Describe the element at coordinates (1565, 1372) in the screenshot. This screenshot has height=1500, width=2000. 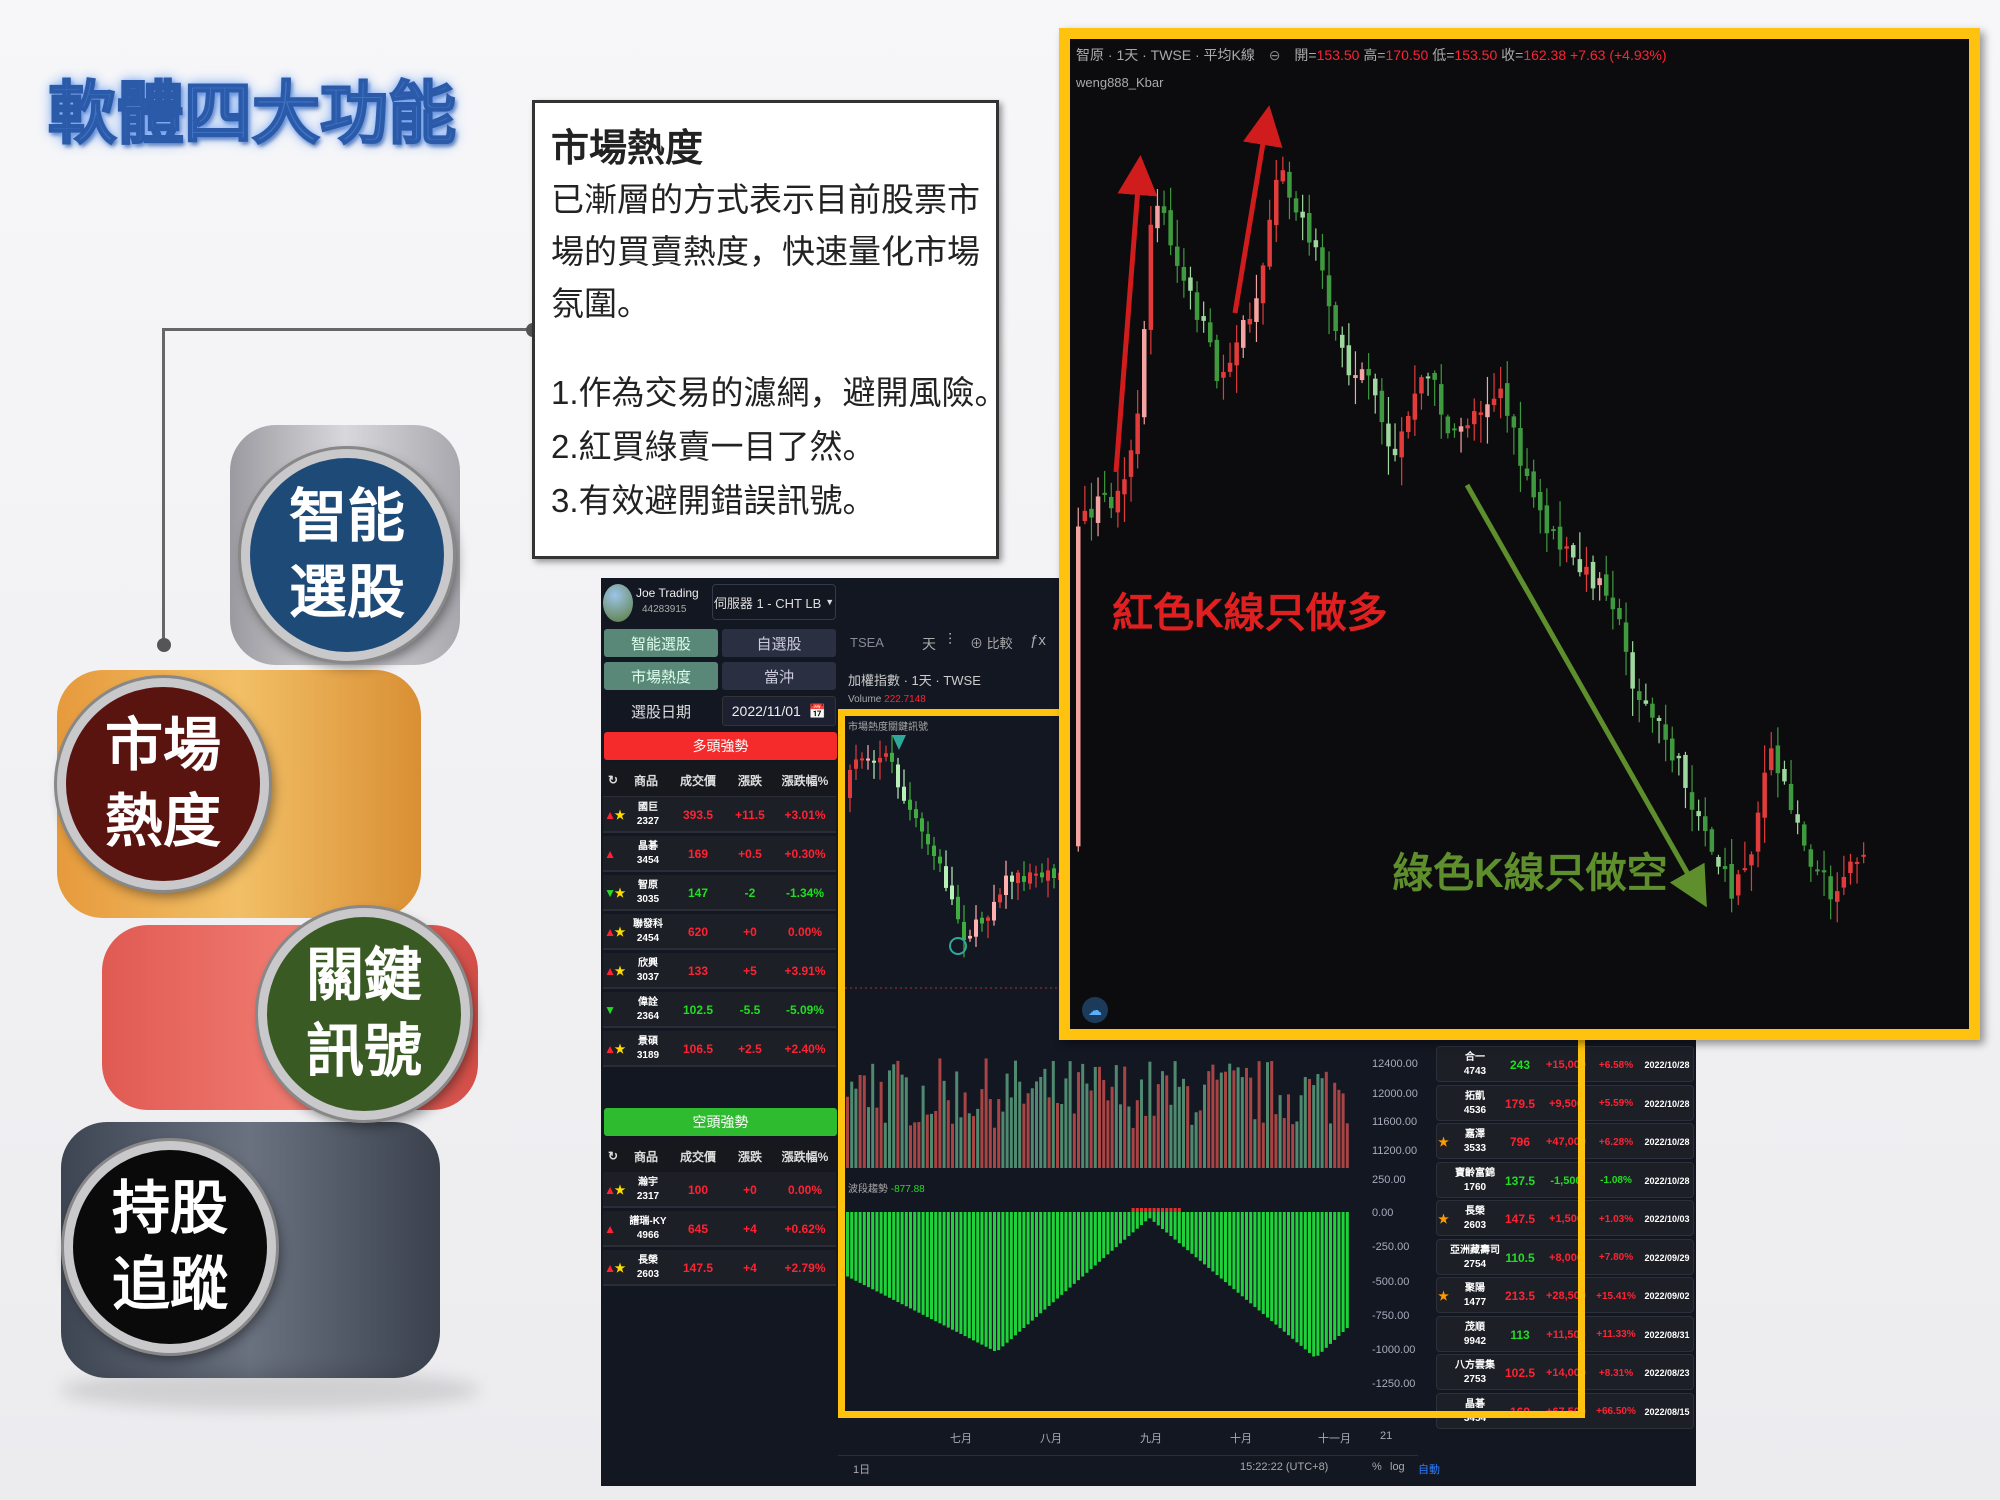
I see `watch-row: 八方雲集 2753 102.5 +14,000 +8.31% 2022/08/23` at that location.